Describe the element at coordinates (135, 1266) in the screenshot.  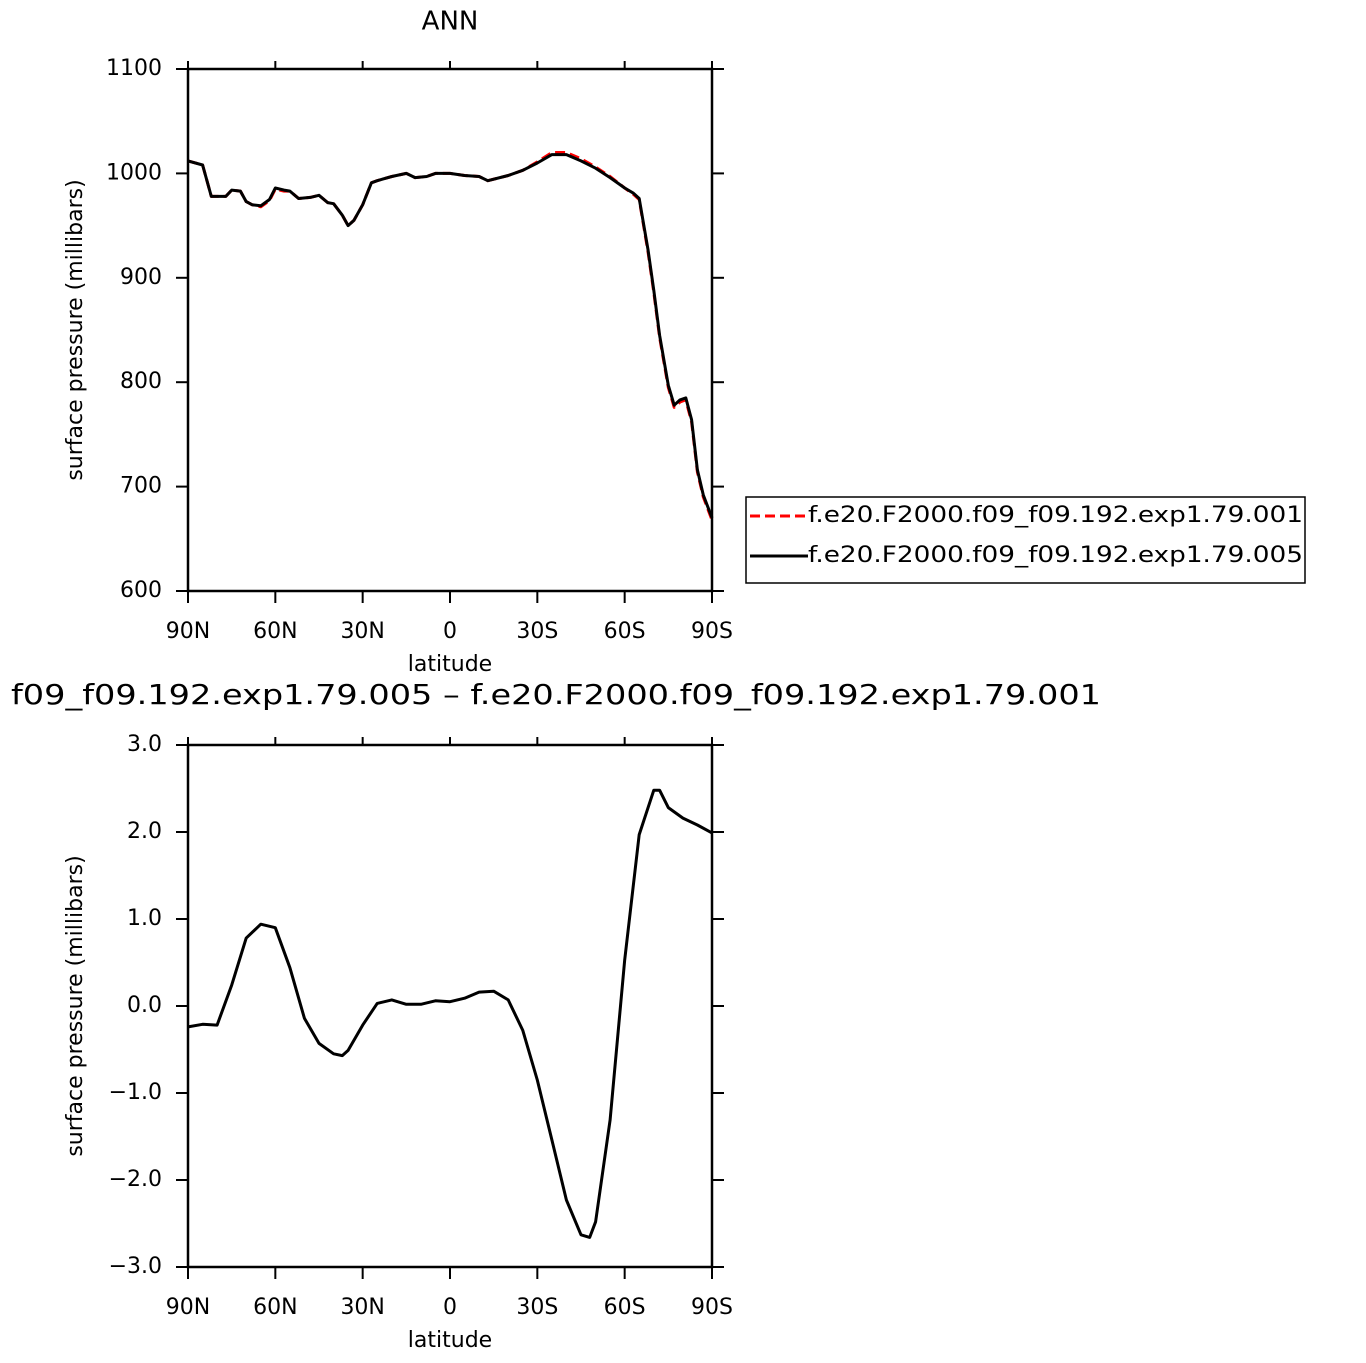
I see `y-tick-label: −3.0` at that location.